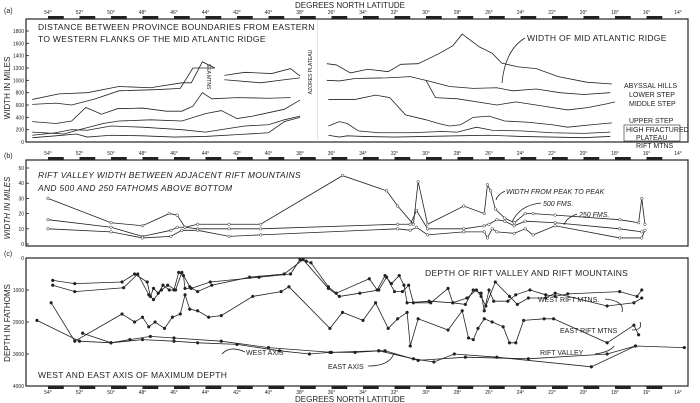  I want to click on x-tick-label: 46°, so click(174, 393).